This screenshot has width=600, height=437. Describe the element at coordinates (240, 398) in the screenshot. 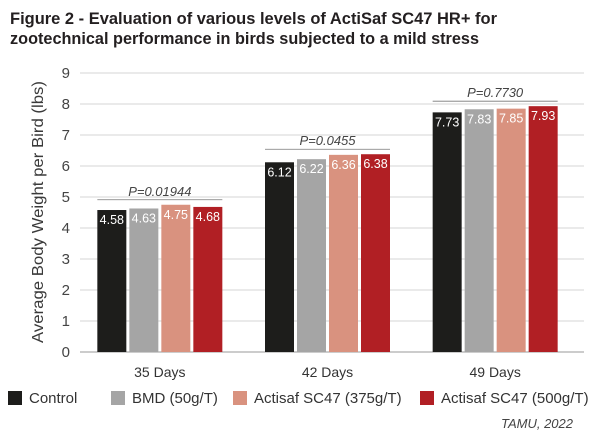

I see `legend-swatch-actisaf-sc47-375g-t` at that location.